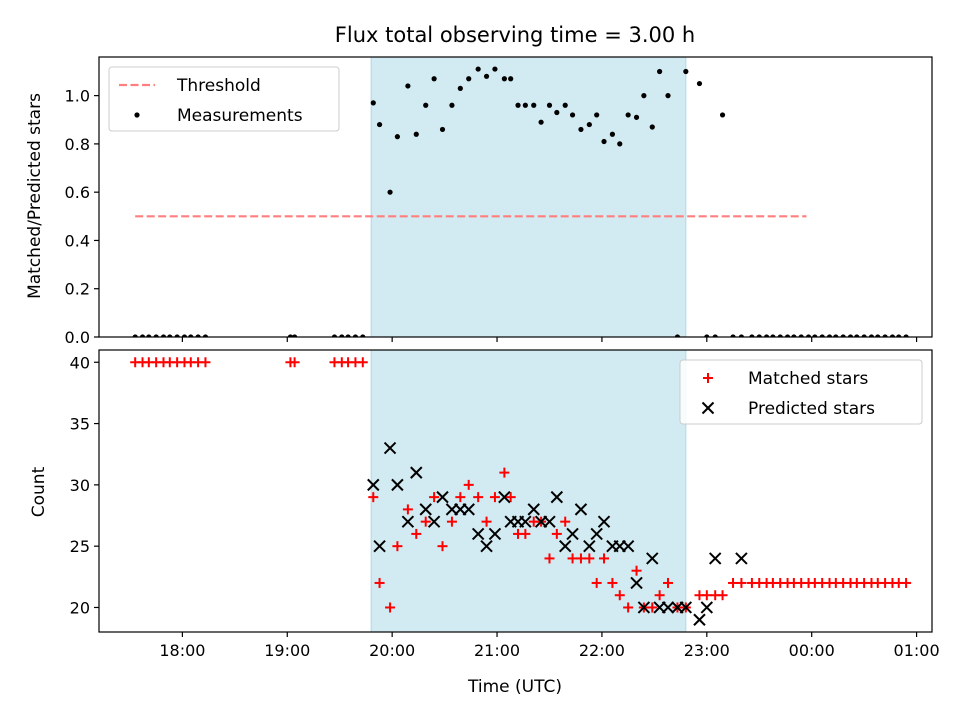  Describe the element at coordinates (708, 408) in the screenshot. I see `legend-predicted-swatch` at that location.